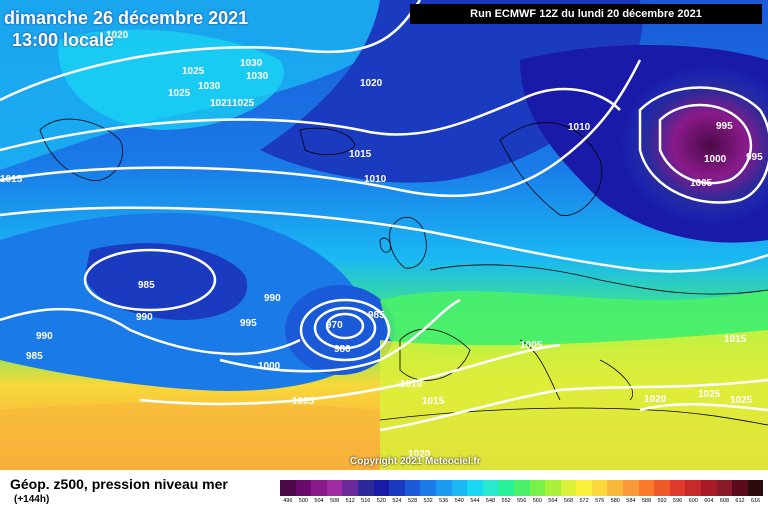 This screenshot has width=768, height=512. Describe the element at coordinates (269, 366) in the screenshot. I see `pressure-label: 1000` at that location.